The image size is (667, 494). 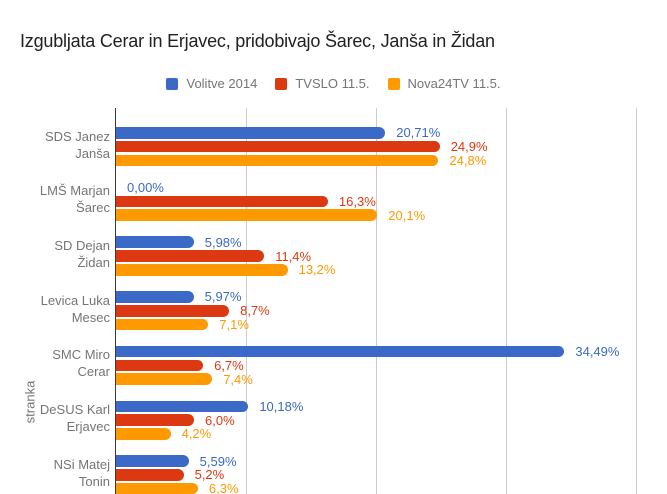 What do you see at coordinates (115, 301) in the screenshot?
I see `y-axis-line` at bounding box center [115, 301].